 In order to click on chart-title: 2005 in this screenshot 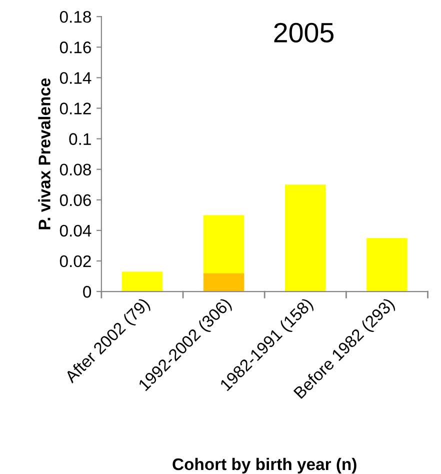, I will do `click(304, 32)`.